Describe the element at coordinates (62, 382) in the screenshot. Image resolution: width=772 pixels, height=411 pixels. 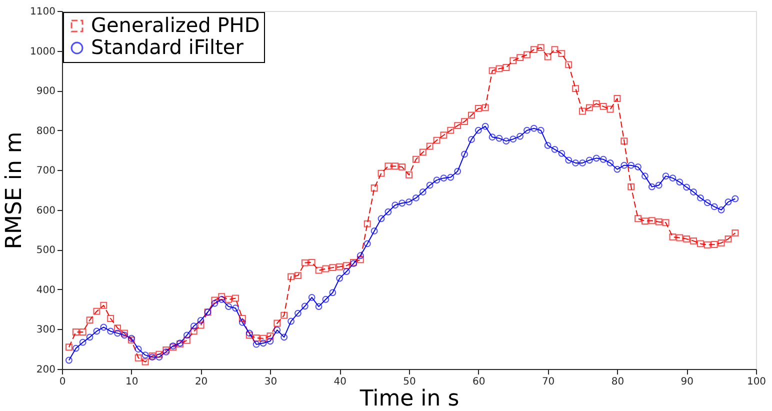
I see `x-tick-label: 0` at that location.